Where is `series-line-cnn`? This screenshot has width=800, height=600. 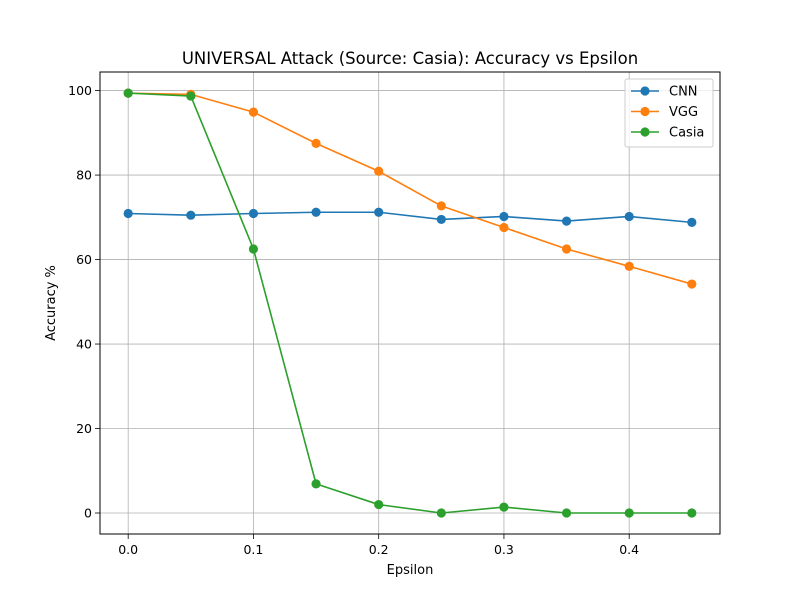 series-line-cnn is located at coordinates (410, 217).